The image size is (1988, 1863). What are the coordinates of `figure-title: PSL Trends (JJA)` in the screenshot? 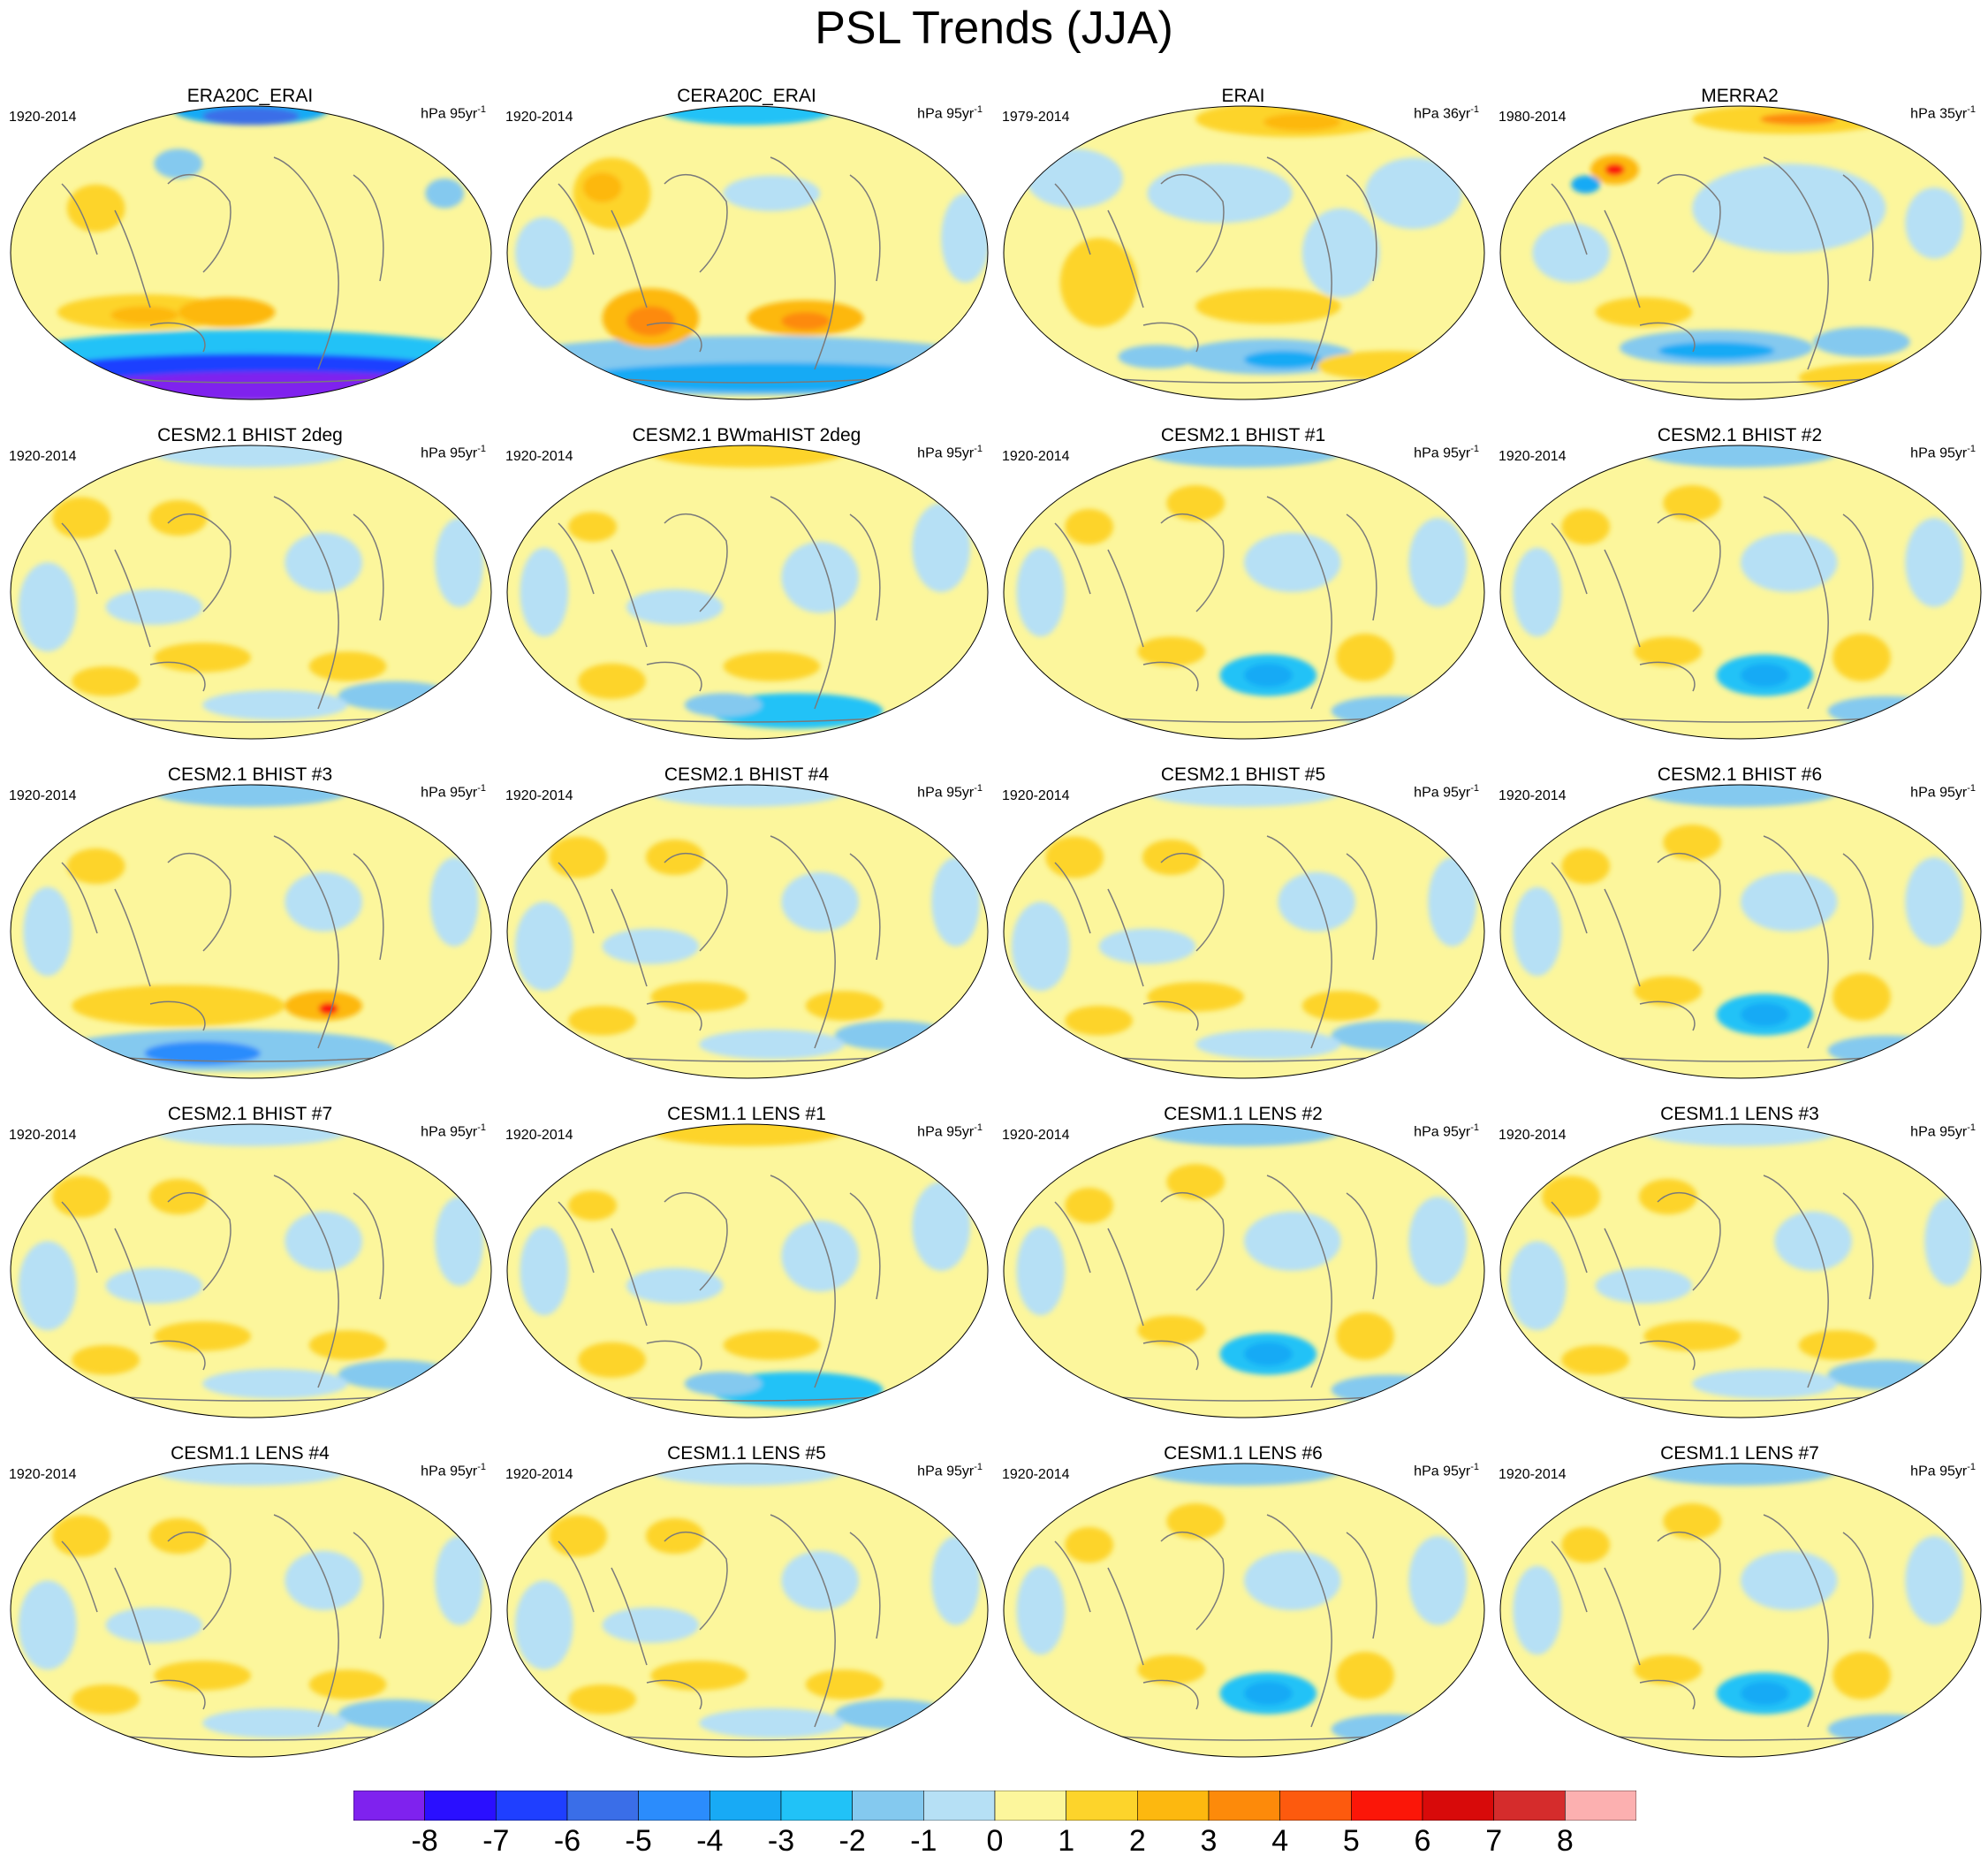 It's located at (994, 28).